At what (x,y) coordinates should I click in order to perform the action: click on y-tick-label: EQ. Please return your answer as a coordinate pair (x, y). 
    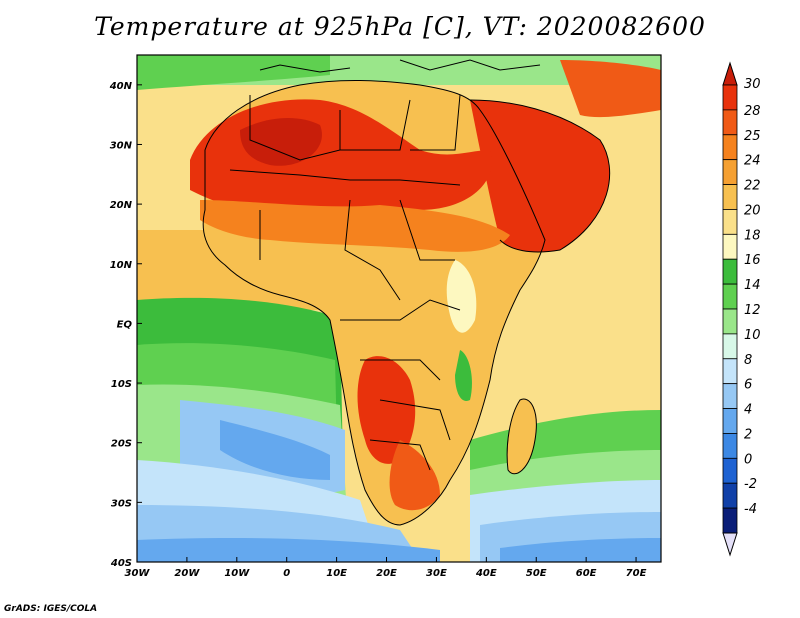
    Looking at the image, I should click on (125, 324).